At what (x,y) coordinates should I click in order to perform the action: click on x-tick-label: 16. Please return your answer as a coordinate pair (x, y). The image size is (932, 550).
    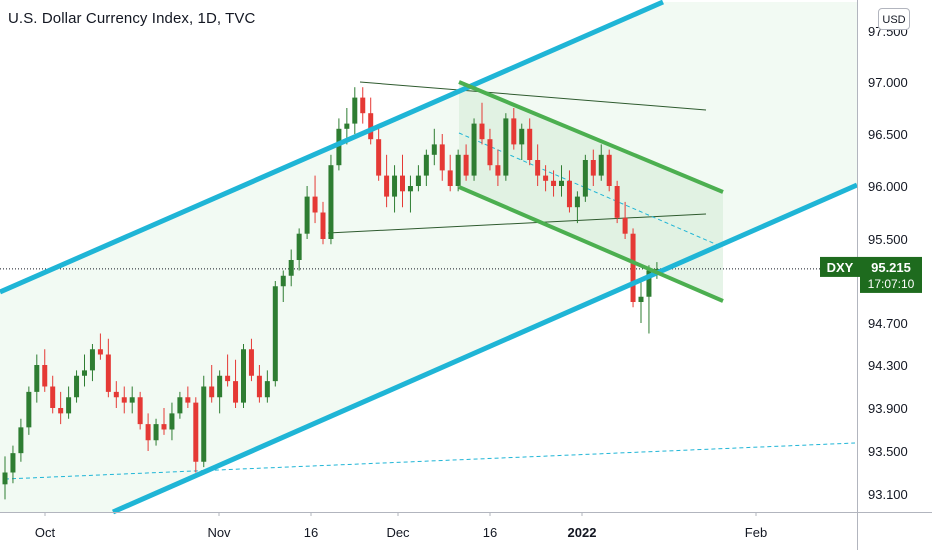
    Looking at the image, I should click on (490, 532).